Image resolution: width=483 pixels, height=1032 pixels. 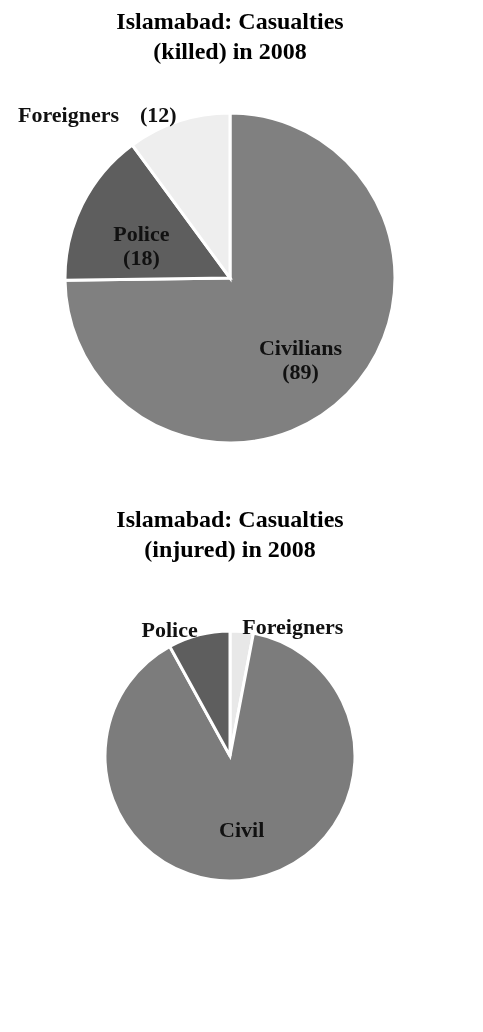 What do you see at coordinates (242, 830) in the screenshot?
I see `slice-label: Civil` at bounding box center [242, 830].